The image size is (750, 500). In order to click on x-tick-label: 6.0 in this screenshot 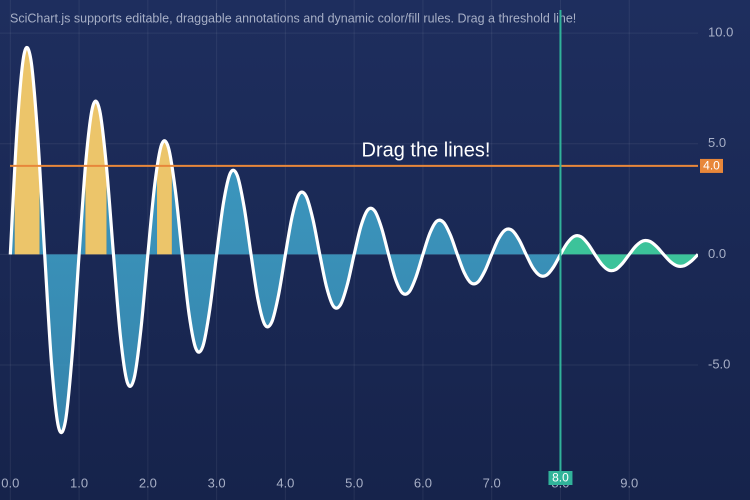, I will do `click(423, 482)`.